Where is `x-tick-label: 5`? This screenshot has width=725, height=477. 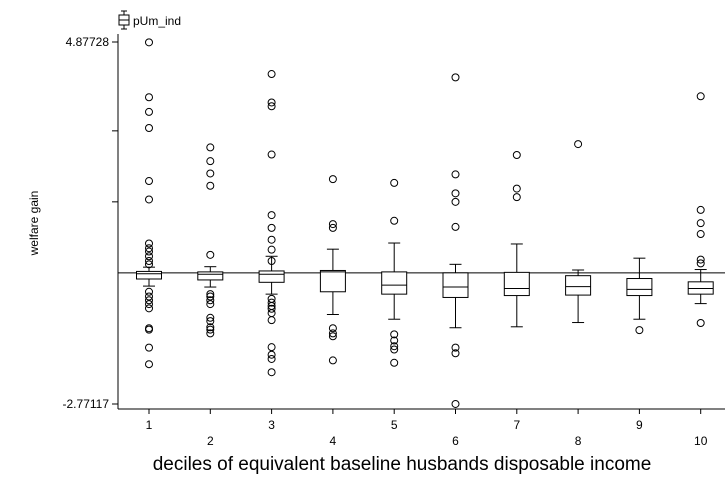 x-tick-label: 5 is located at coordinates (394, 425).